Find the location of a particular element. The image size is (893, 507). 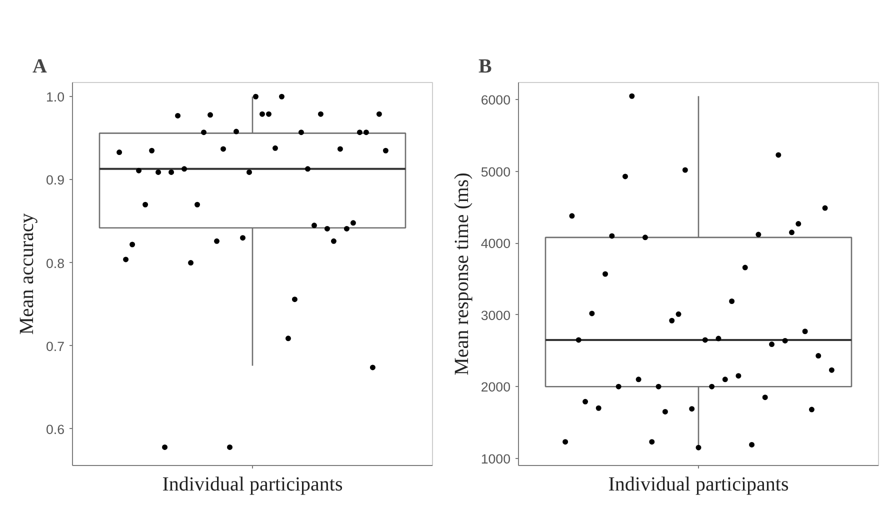

y-tick-label: 6000 is located at coordinates (495, 100).